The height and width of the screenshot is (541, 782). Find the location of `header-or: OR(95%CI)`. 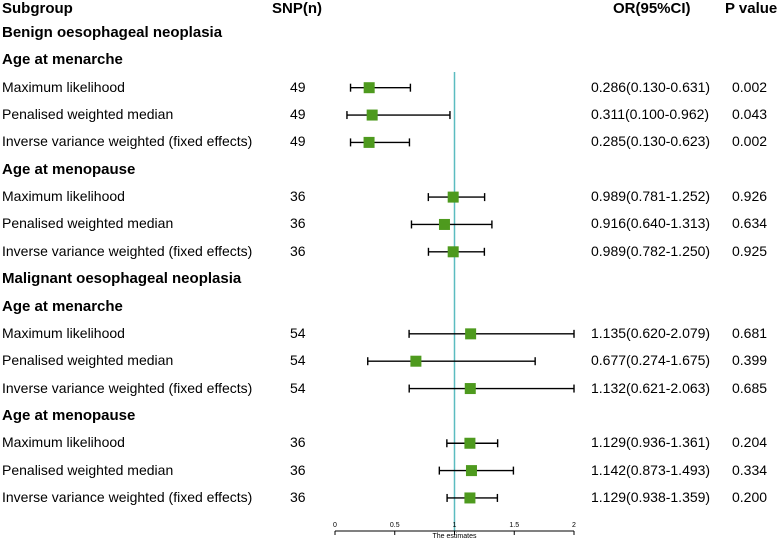

header-or: OR(95%CI) is located at coordinates (652, 8).